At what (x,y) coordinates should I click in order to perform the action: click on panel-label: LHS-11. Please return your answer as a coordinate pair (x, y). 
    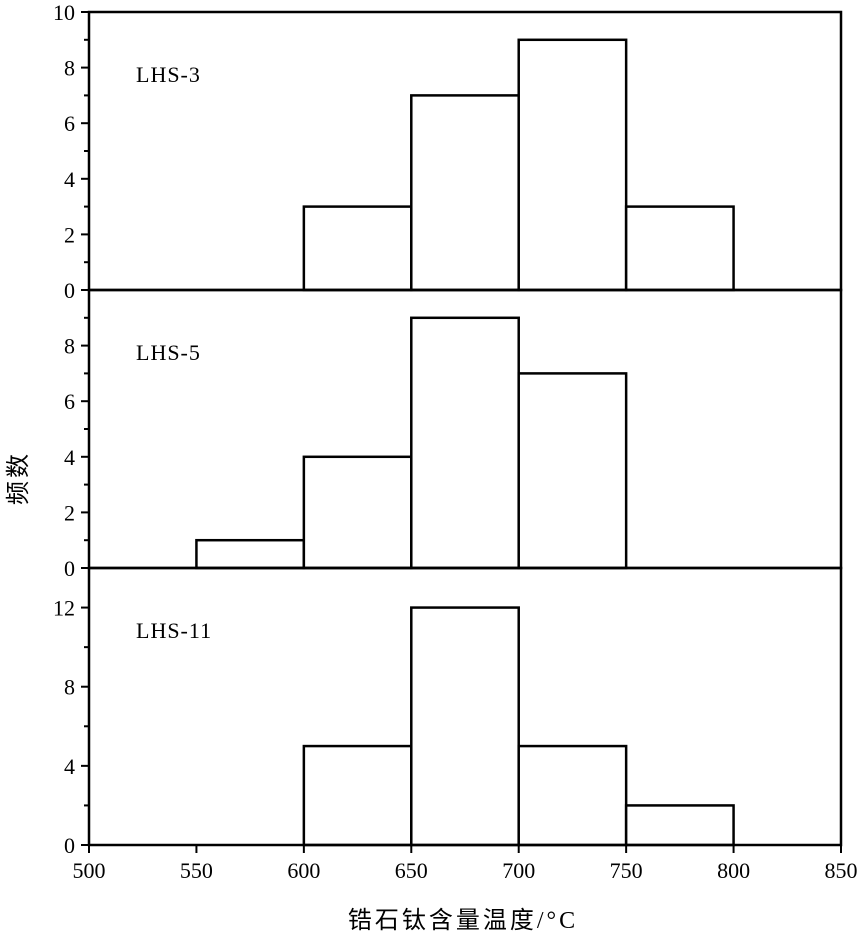
    Looking at the image, I should click on (174, 630).